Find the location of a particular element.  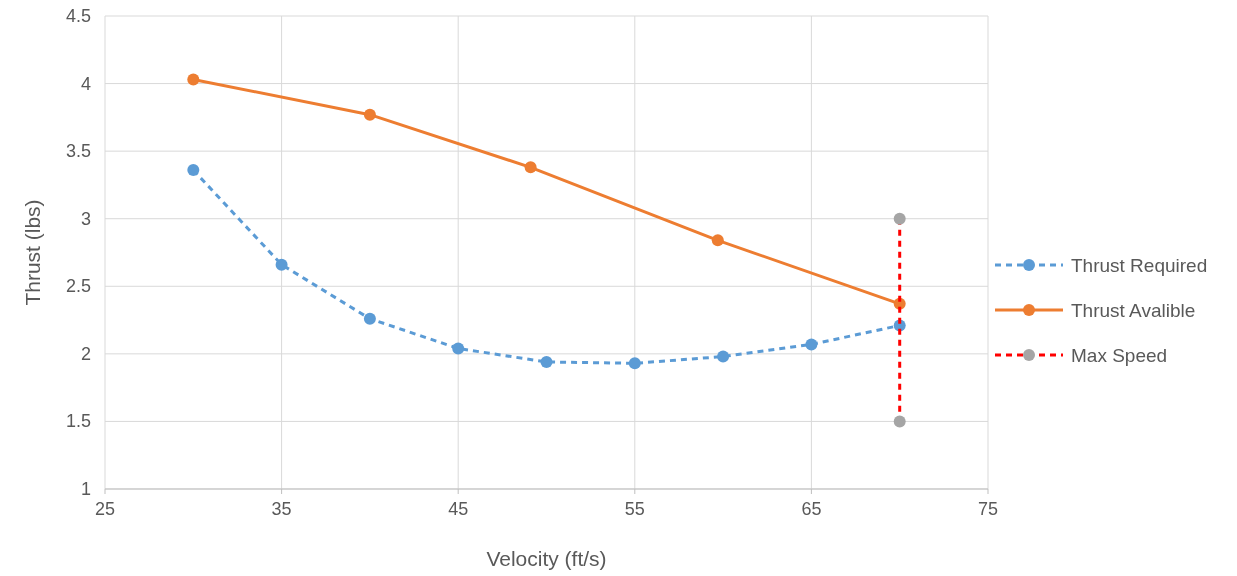

legend-label: Thrust Required is located at coordinates (1139, 265).